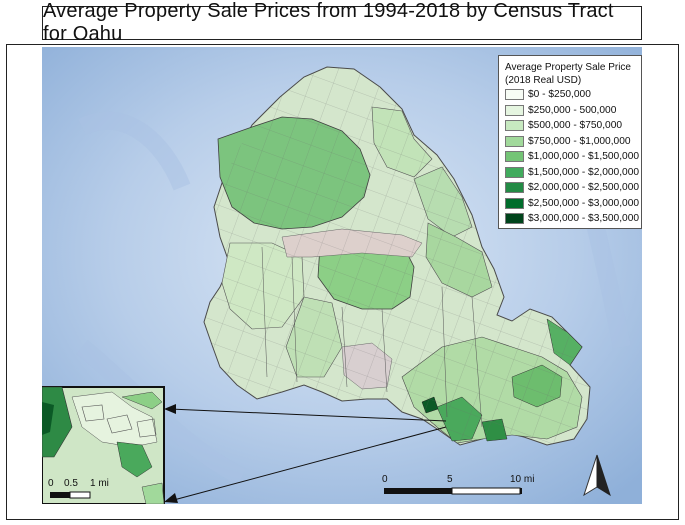  What do you see at coordinates (568, 67) in the screenshot?
I see `legend-title: Average Property Sale Price` at bounding box center [568, 67].